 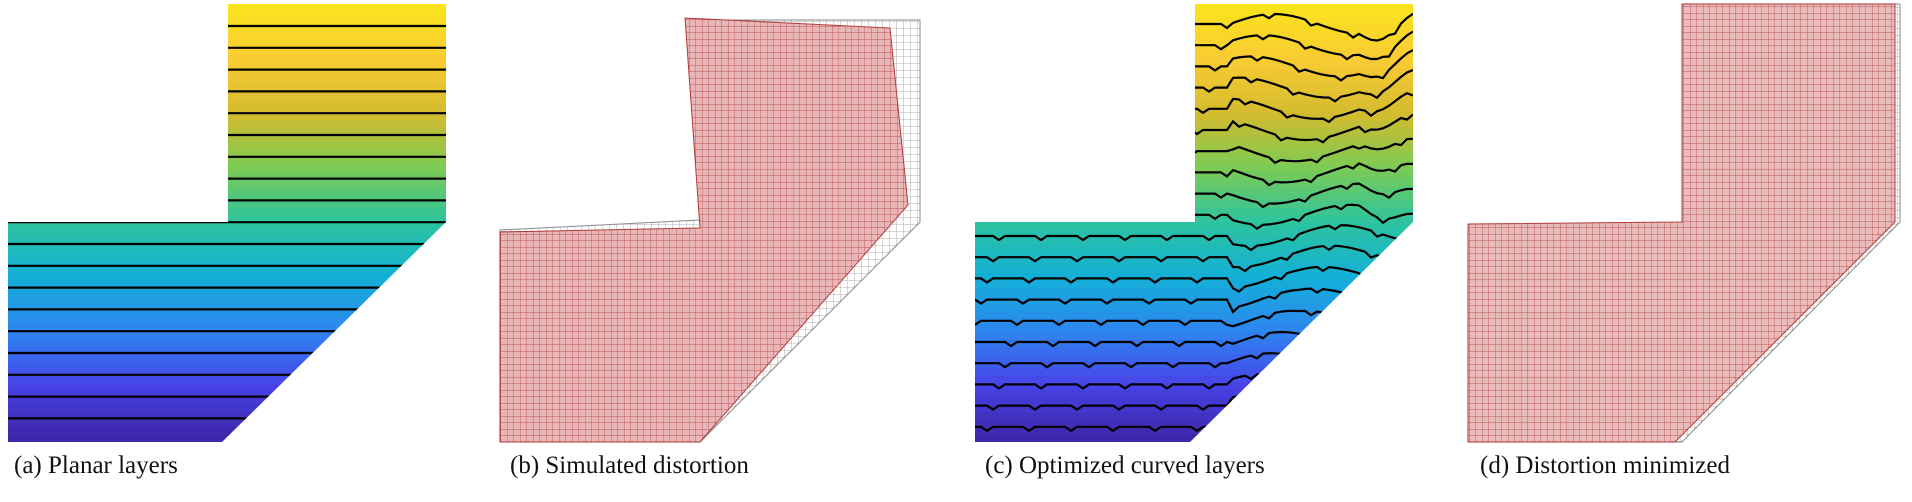 I want to click on caption-d: (d) Distortion minimized, so click(x=1605, y=465).